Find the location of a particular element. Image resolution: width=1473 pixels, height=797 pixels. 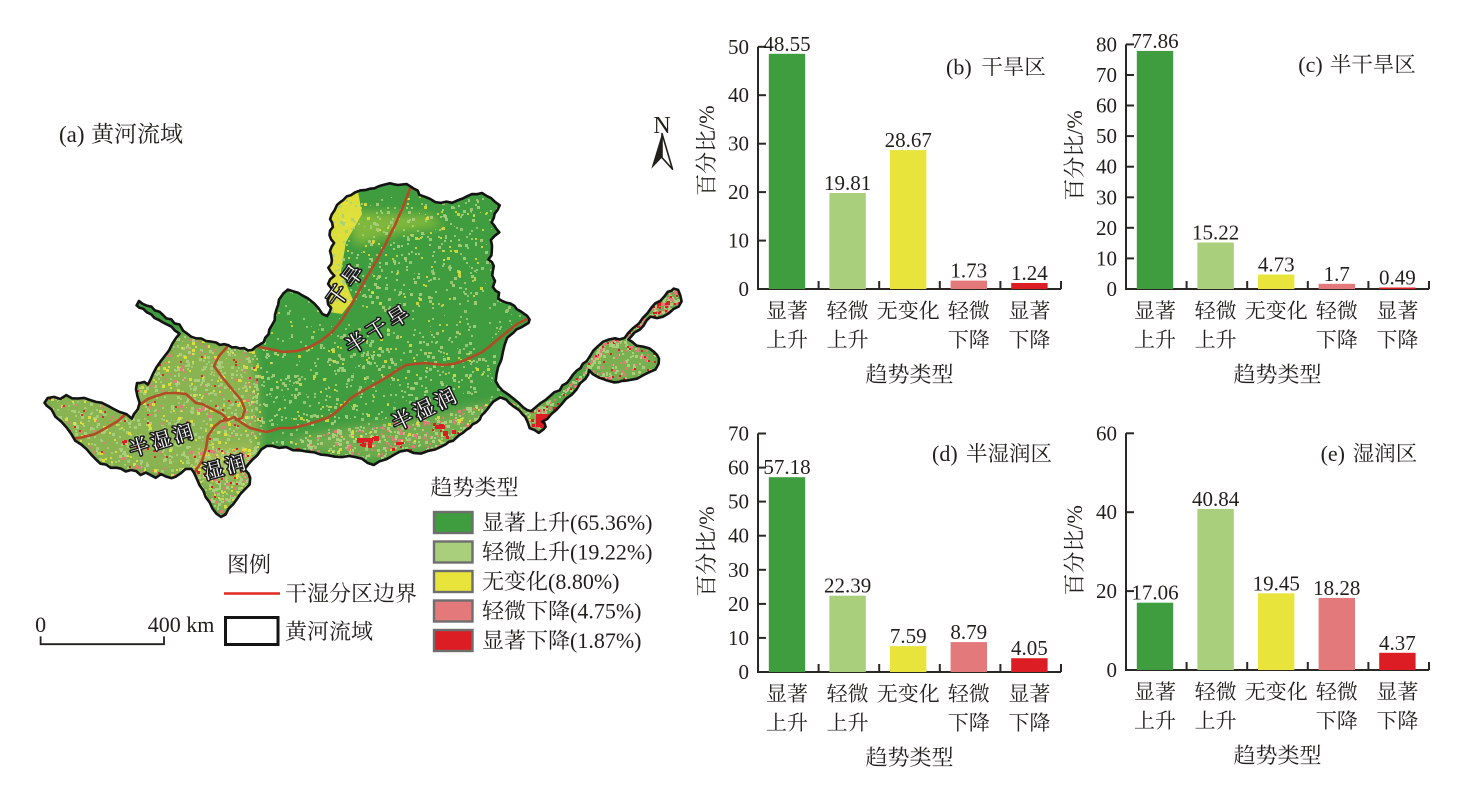

svg-text: (4.75%) is located at coordinates (605, 611).